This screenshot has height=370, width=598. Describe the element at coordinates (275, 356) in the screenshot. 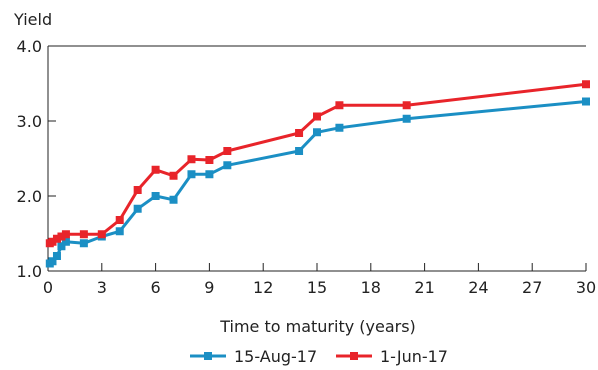

I see `legend-label: 15-Aug-17` at that location.